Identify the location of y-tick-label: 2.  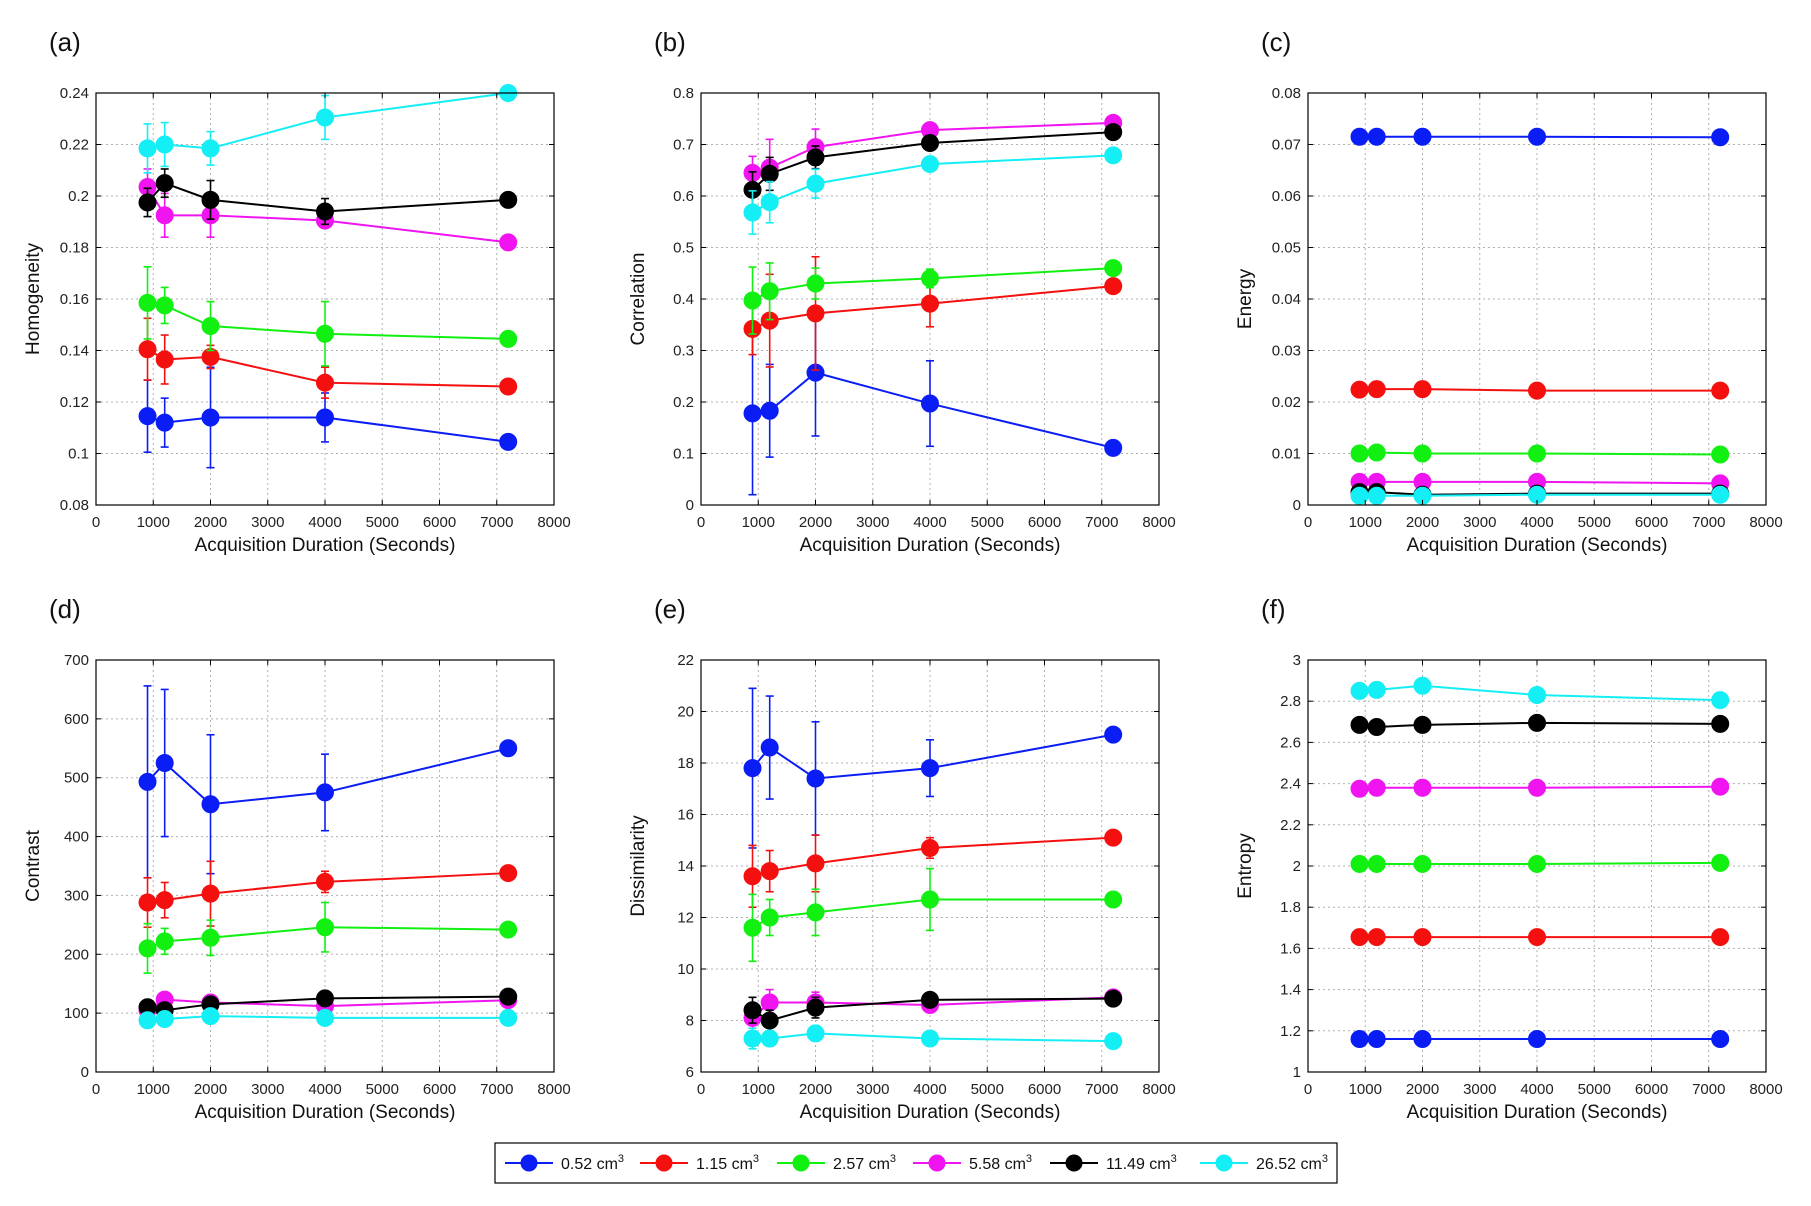
(1297, 866).